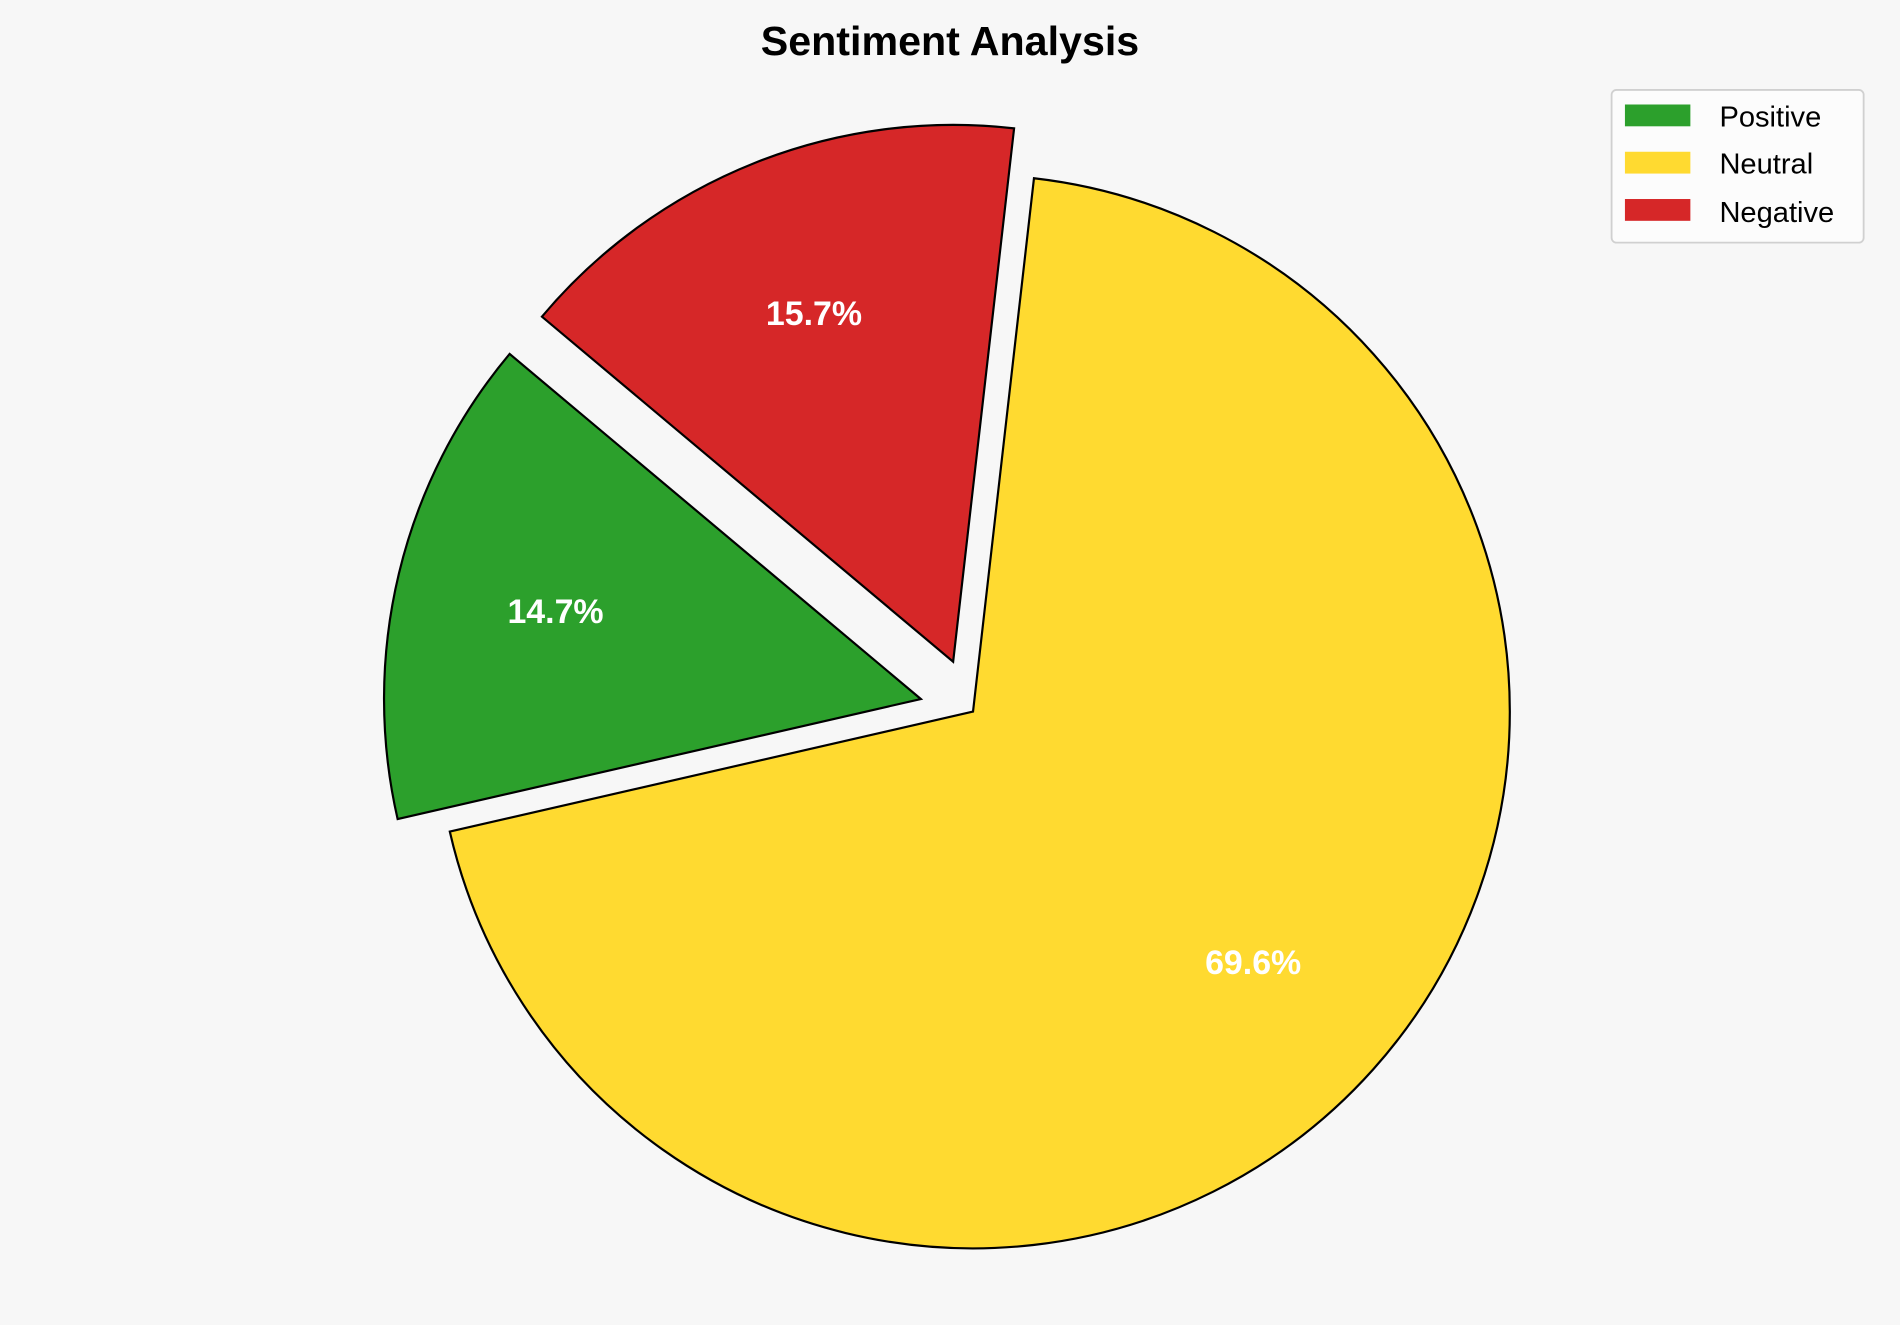  I want to click on legend-label-neutral: Neutral, so click(1766, 165).